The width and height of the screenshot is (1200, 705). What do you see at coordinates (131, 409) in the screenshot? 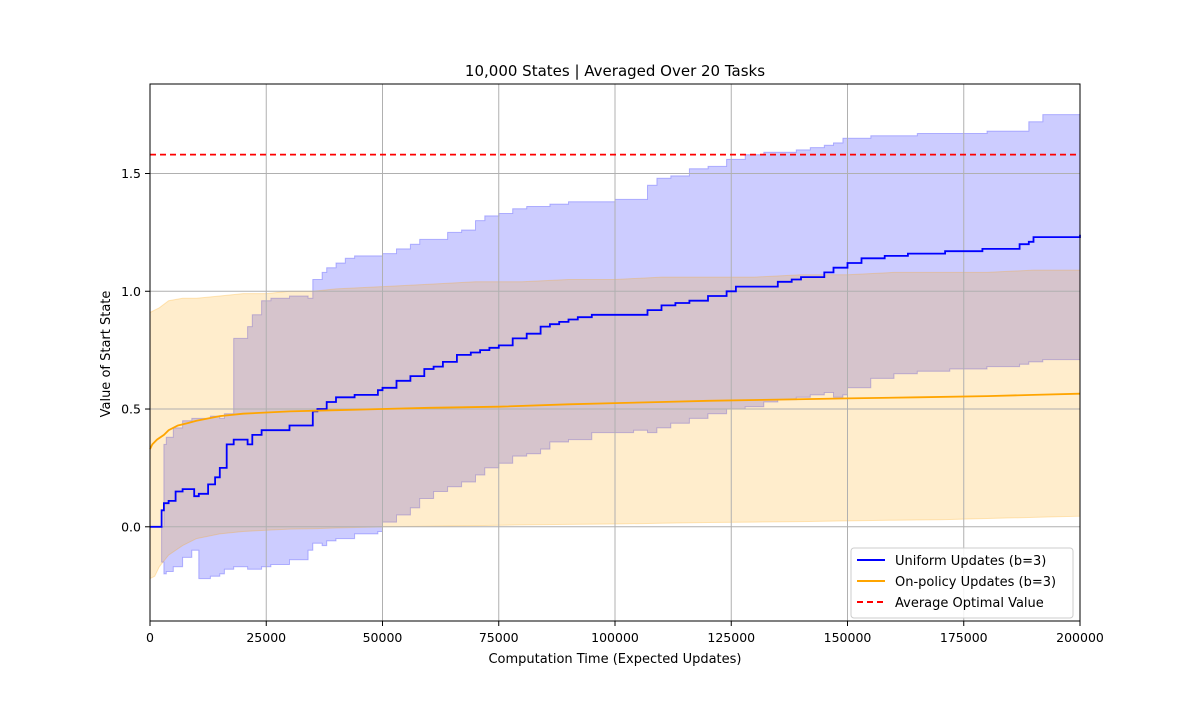
I see `y-tick-label: 0.5` at bounding box center [131, 409].